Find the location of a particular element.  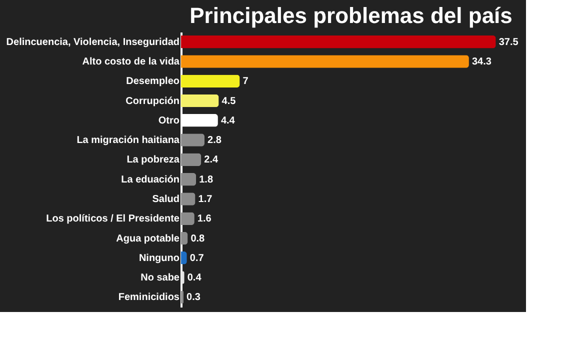

y-tick-label: Desempleo is located at coordinates (153, 82).